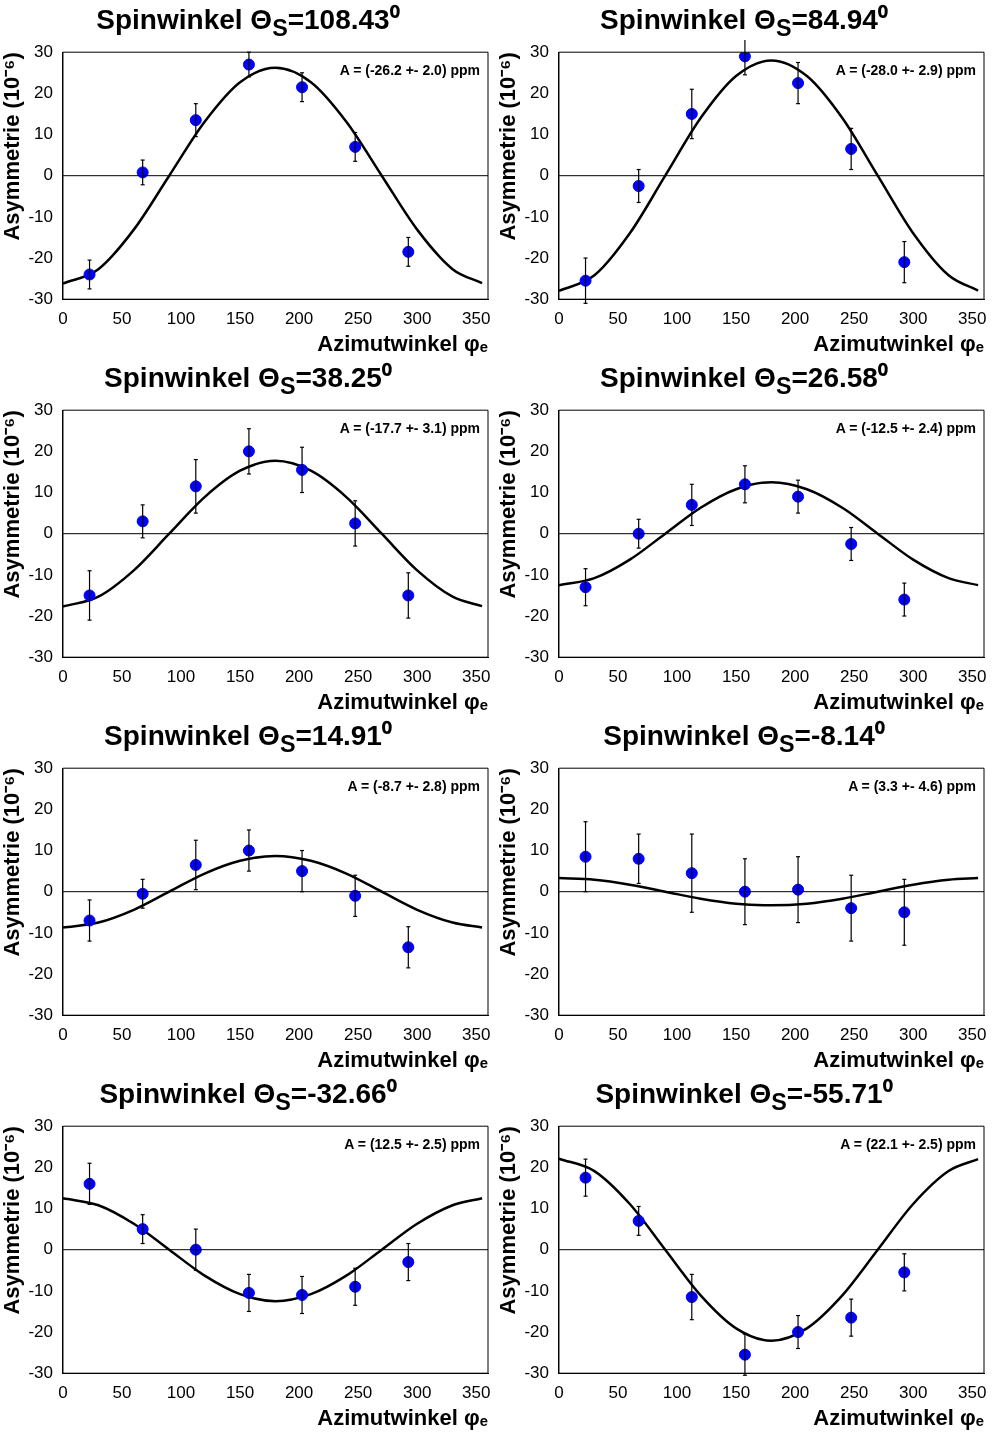 This screenshot has width=993, height=1432. Describe the element at coordinates (248, 380) in the screenshot. I see `chart-title: Spinwinkel Θ$_{S}$=38.25⁰` at that location.